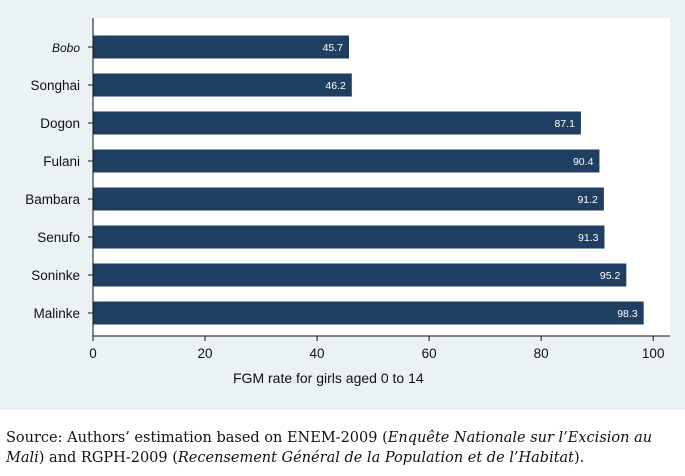 This screenshot has width=685, height=476. What do you see at coordinates (564, 124) in the screenshot?
I see `bar-value-label: 87.1` at bounding box center [564, 124].